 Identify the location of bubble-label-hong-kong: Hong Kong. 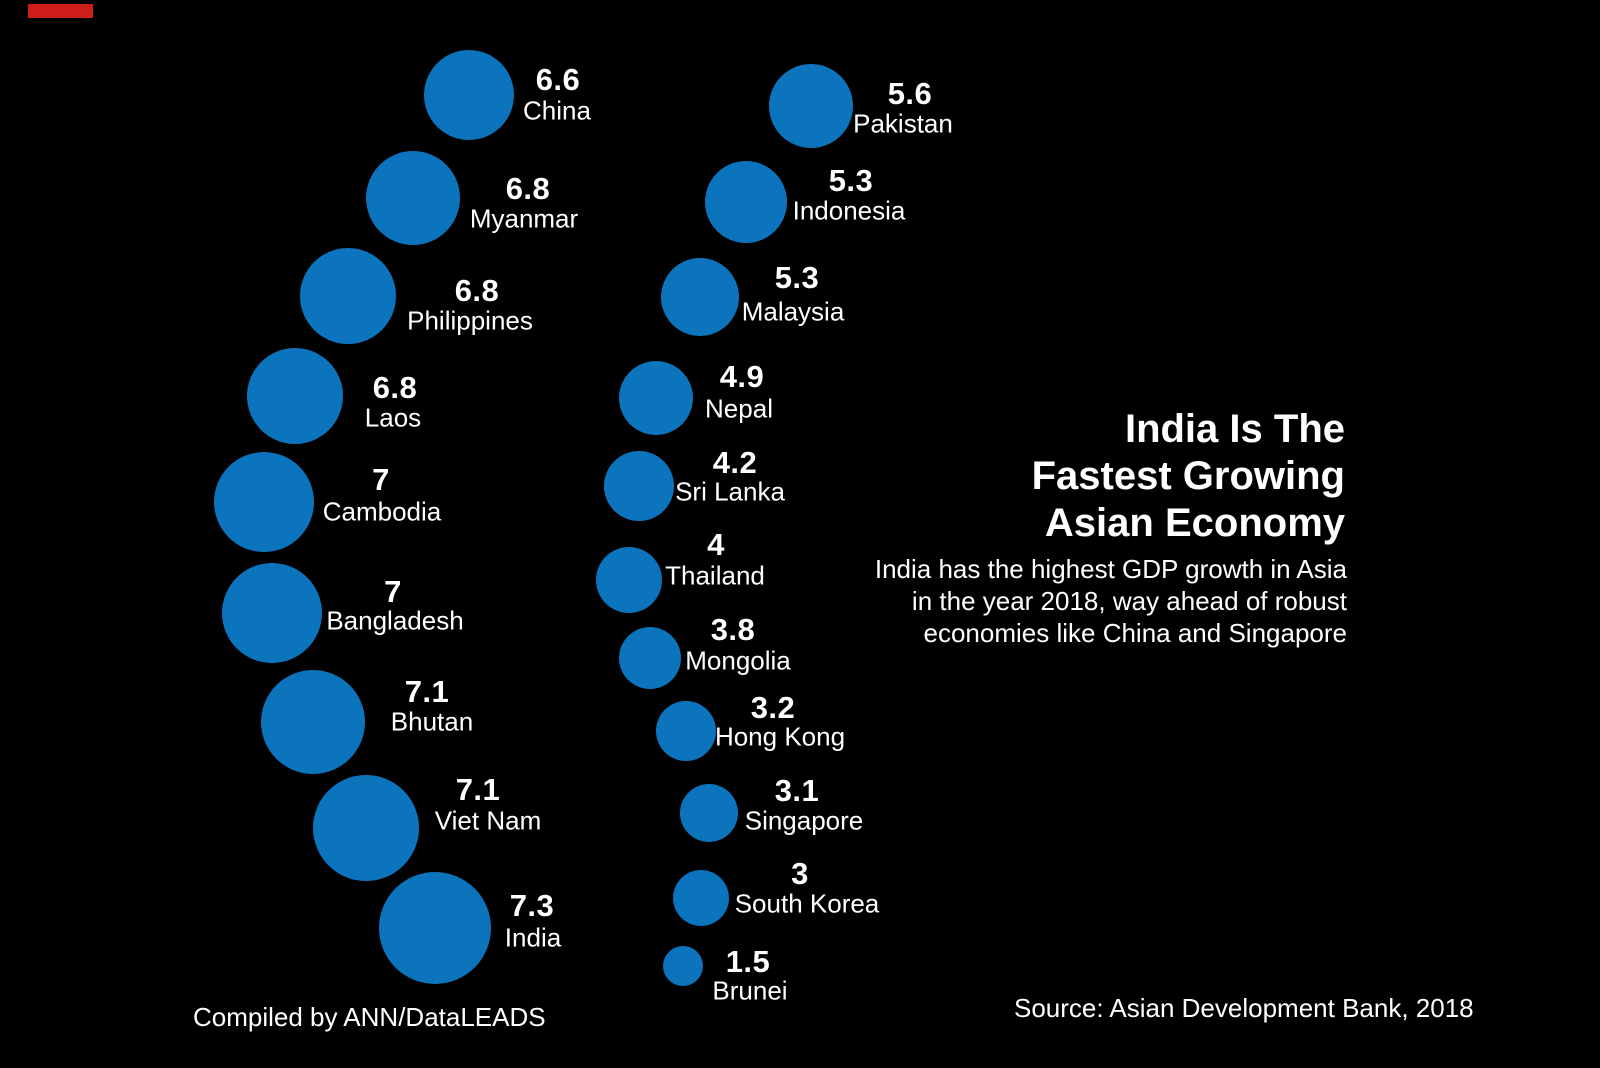
(780, 736).